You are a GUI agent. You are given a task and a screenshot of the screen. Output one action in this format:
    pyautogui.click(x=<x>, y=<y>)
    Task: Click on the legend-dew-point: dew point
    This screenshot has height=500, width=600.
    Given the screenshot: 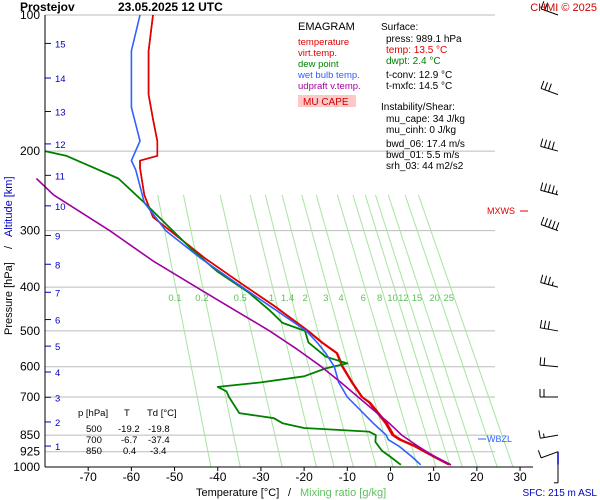 What is the action you would take?
    pyautogui.click(x=318, y=64)
    